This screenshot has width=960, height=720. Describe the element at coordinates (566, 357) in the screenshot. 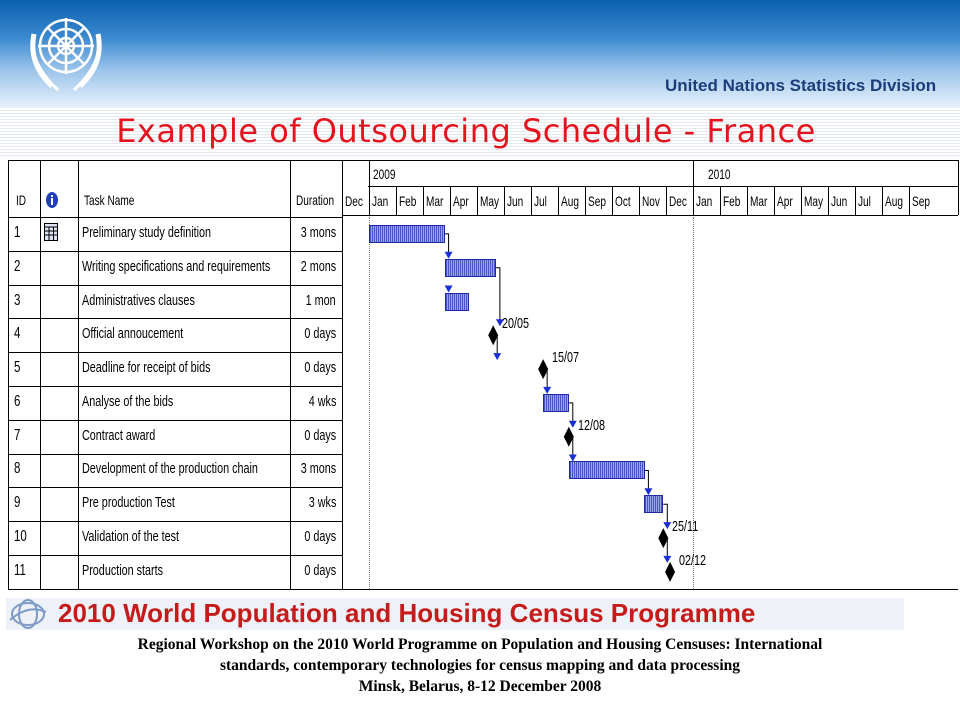

I see `milestone-date-label: 15/07` at that location.